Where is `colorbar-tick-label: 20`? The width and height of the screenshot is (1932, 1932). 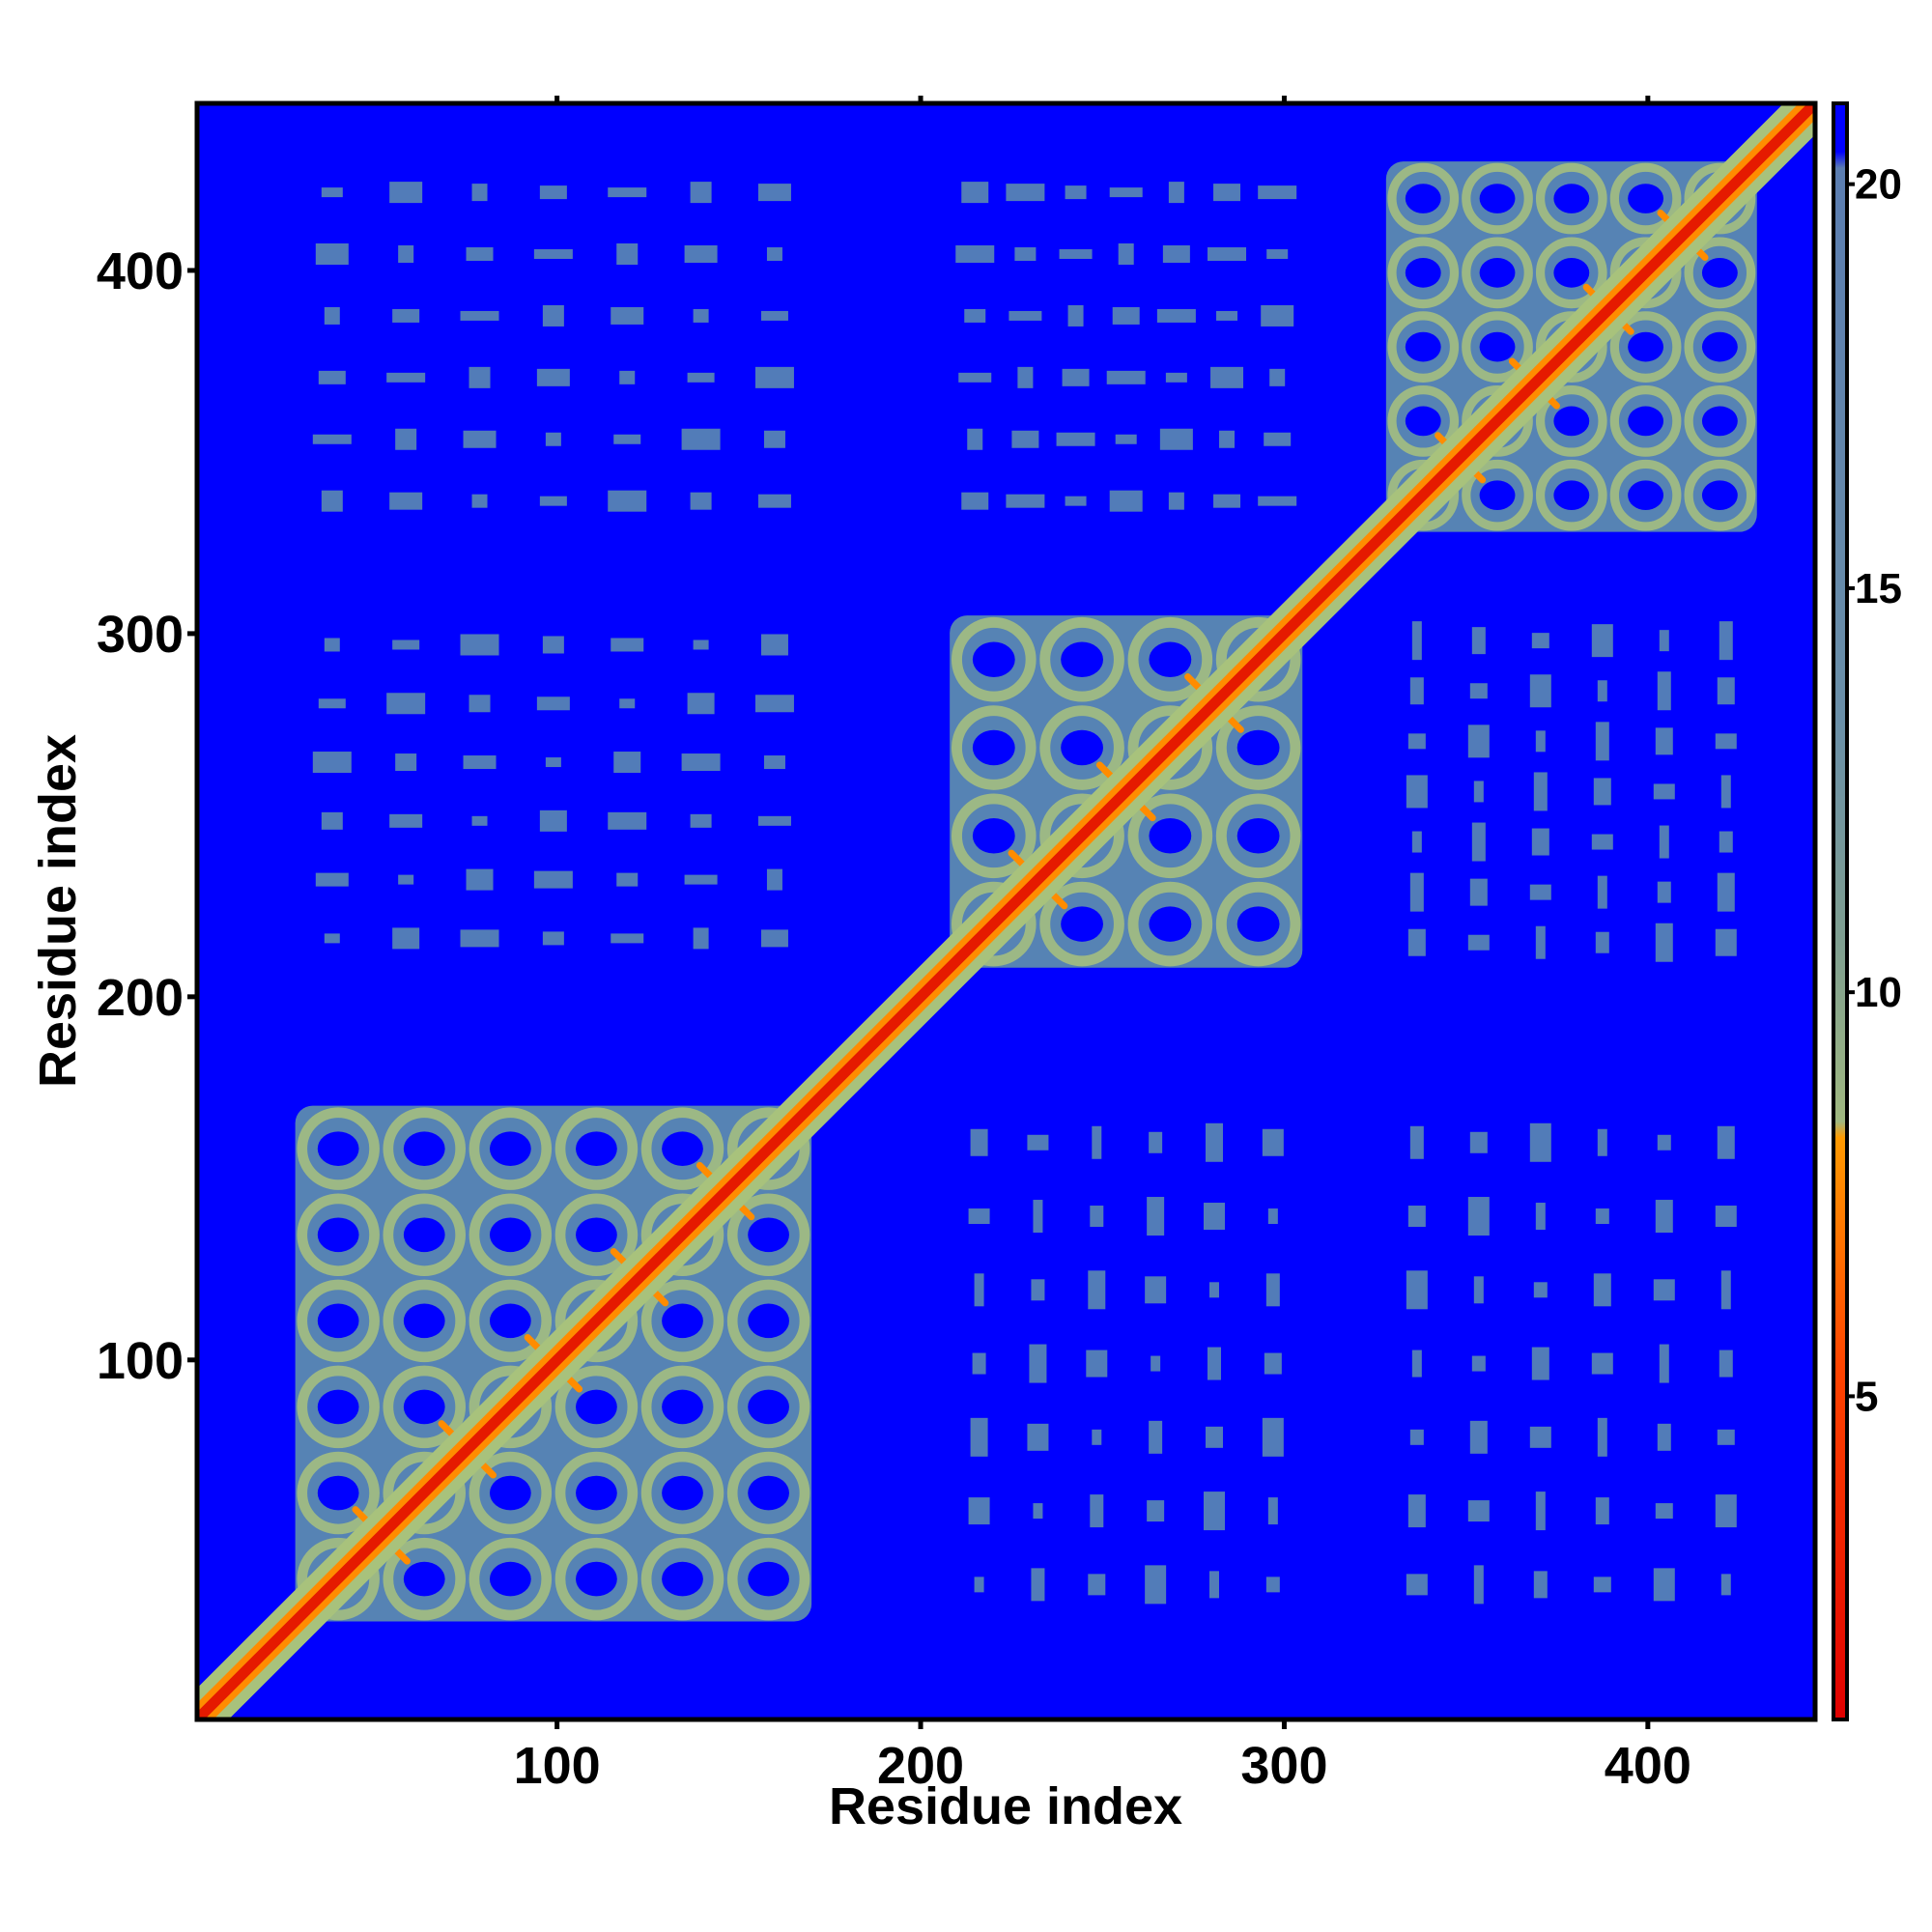
colorbar-tick-label: 20 is located at coordinates (1878, 185).